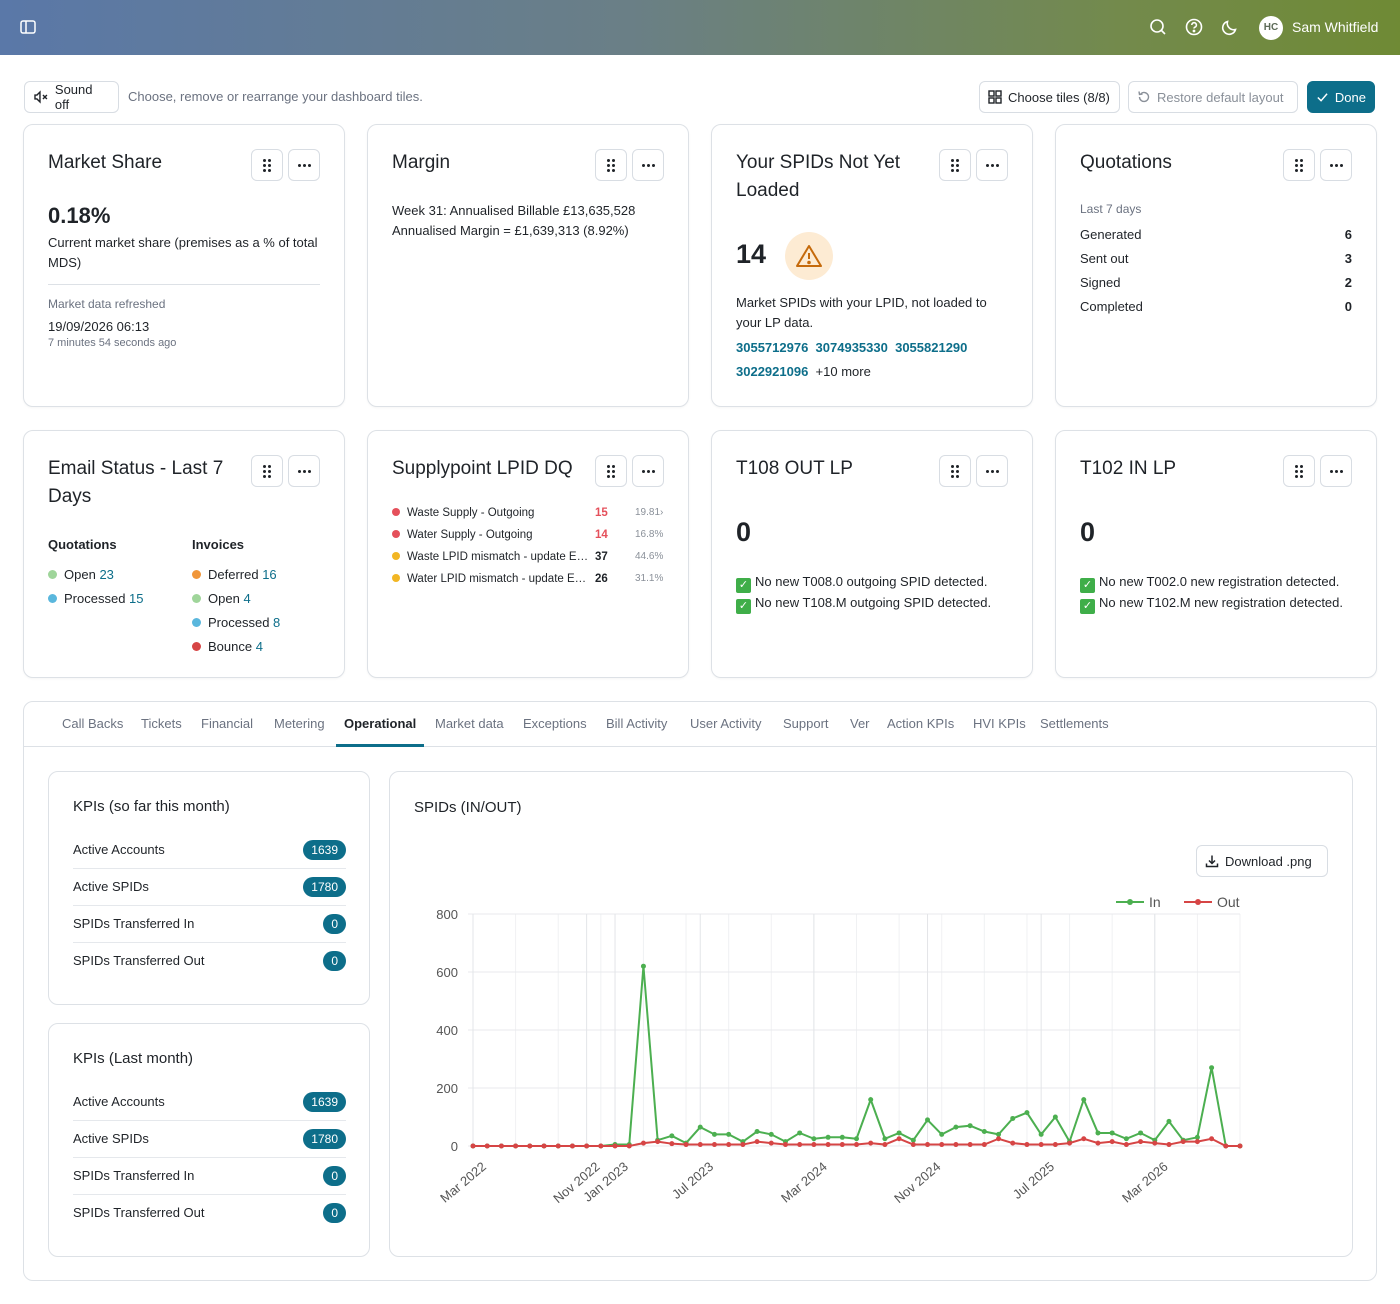 The height and width of the screenshot is (1304, 1400). Describe the element at coordinates (236, 623) in the screenshot. I see `email-status-item: Processed 8` at that location.